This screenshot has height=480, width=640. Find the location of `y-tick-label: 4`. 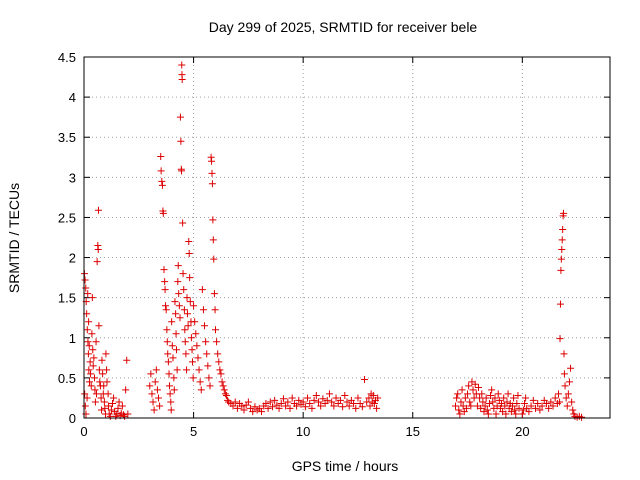

y-tick-label: 4 is located at coordinates (72, 97).